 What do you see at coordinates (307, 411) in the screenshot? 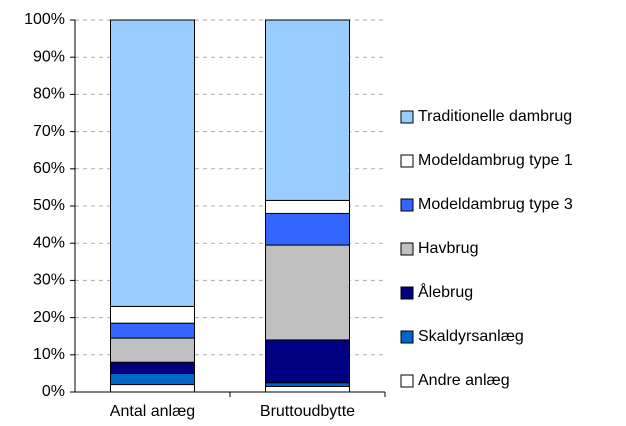
I see `x-tick-label: Bruttoudbytte` at bounding box center [307, 411].